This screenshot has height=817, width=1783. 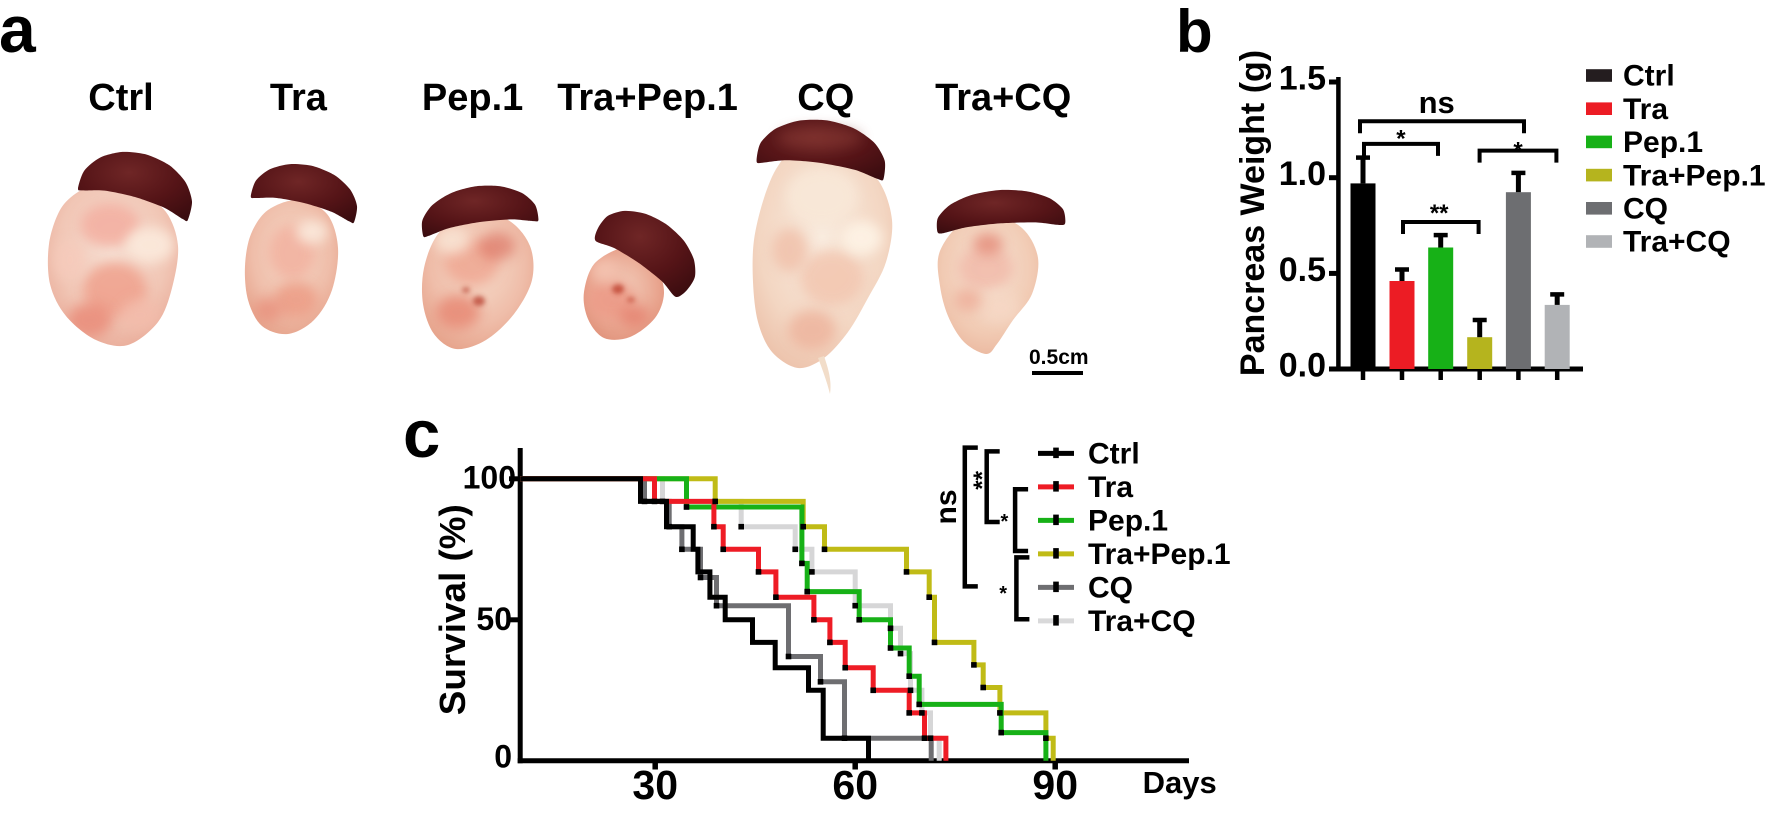 What do you see at coordinates (18, 33) in the screenshot?
I see `svg-text: a` at bounding box center [18, 33].